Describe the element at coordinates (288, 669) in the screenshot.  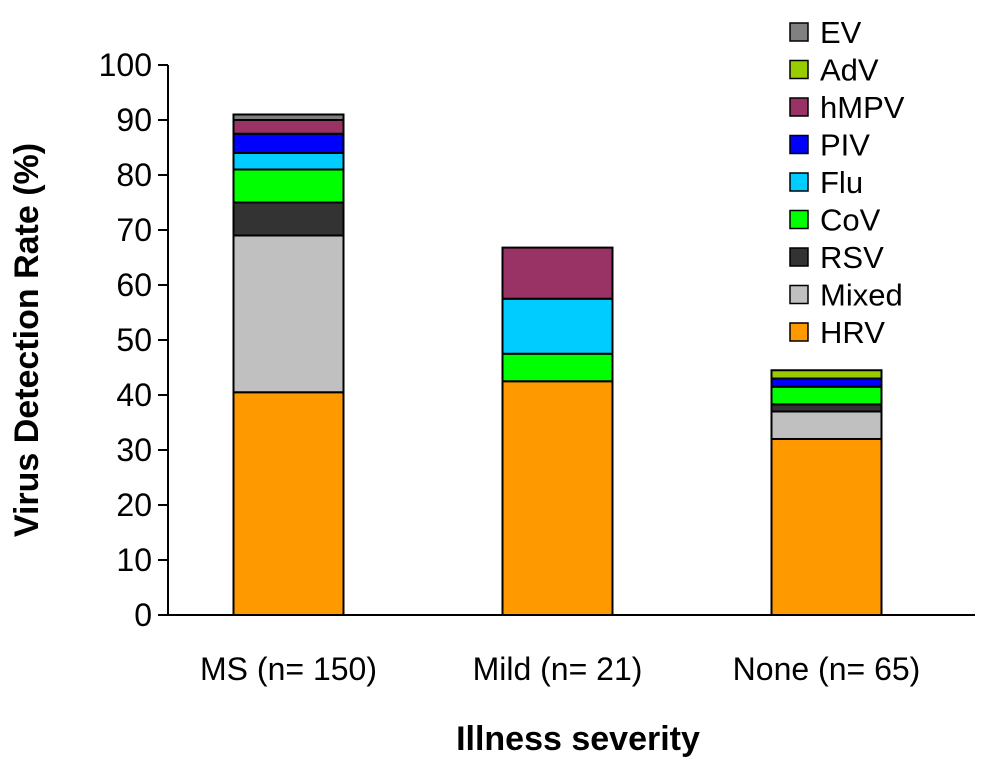
I see `x-tick-label: MS (n= 150)` at that location.